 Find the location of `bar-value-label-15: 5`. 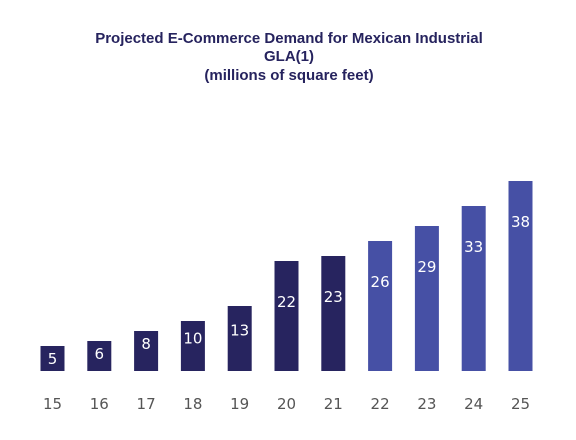

bar-value-label-15: 5 is located at coordinates (53, 359).